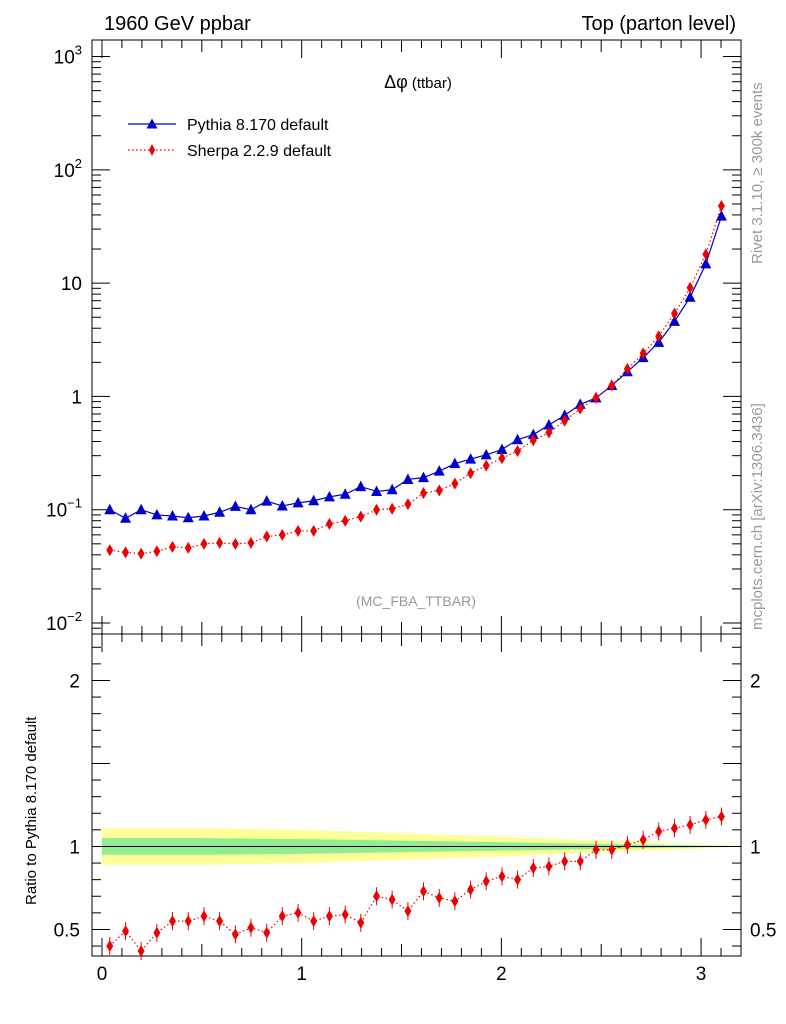 Image resolution: width=786 pixels, height=1024 pixels. Describe the element at coordinates (757, 516) in the screenshot. I see `mcplots-label: mcplots.cern.ch [arXiv:1306.3436]` at that location.